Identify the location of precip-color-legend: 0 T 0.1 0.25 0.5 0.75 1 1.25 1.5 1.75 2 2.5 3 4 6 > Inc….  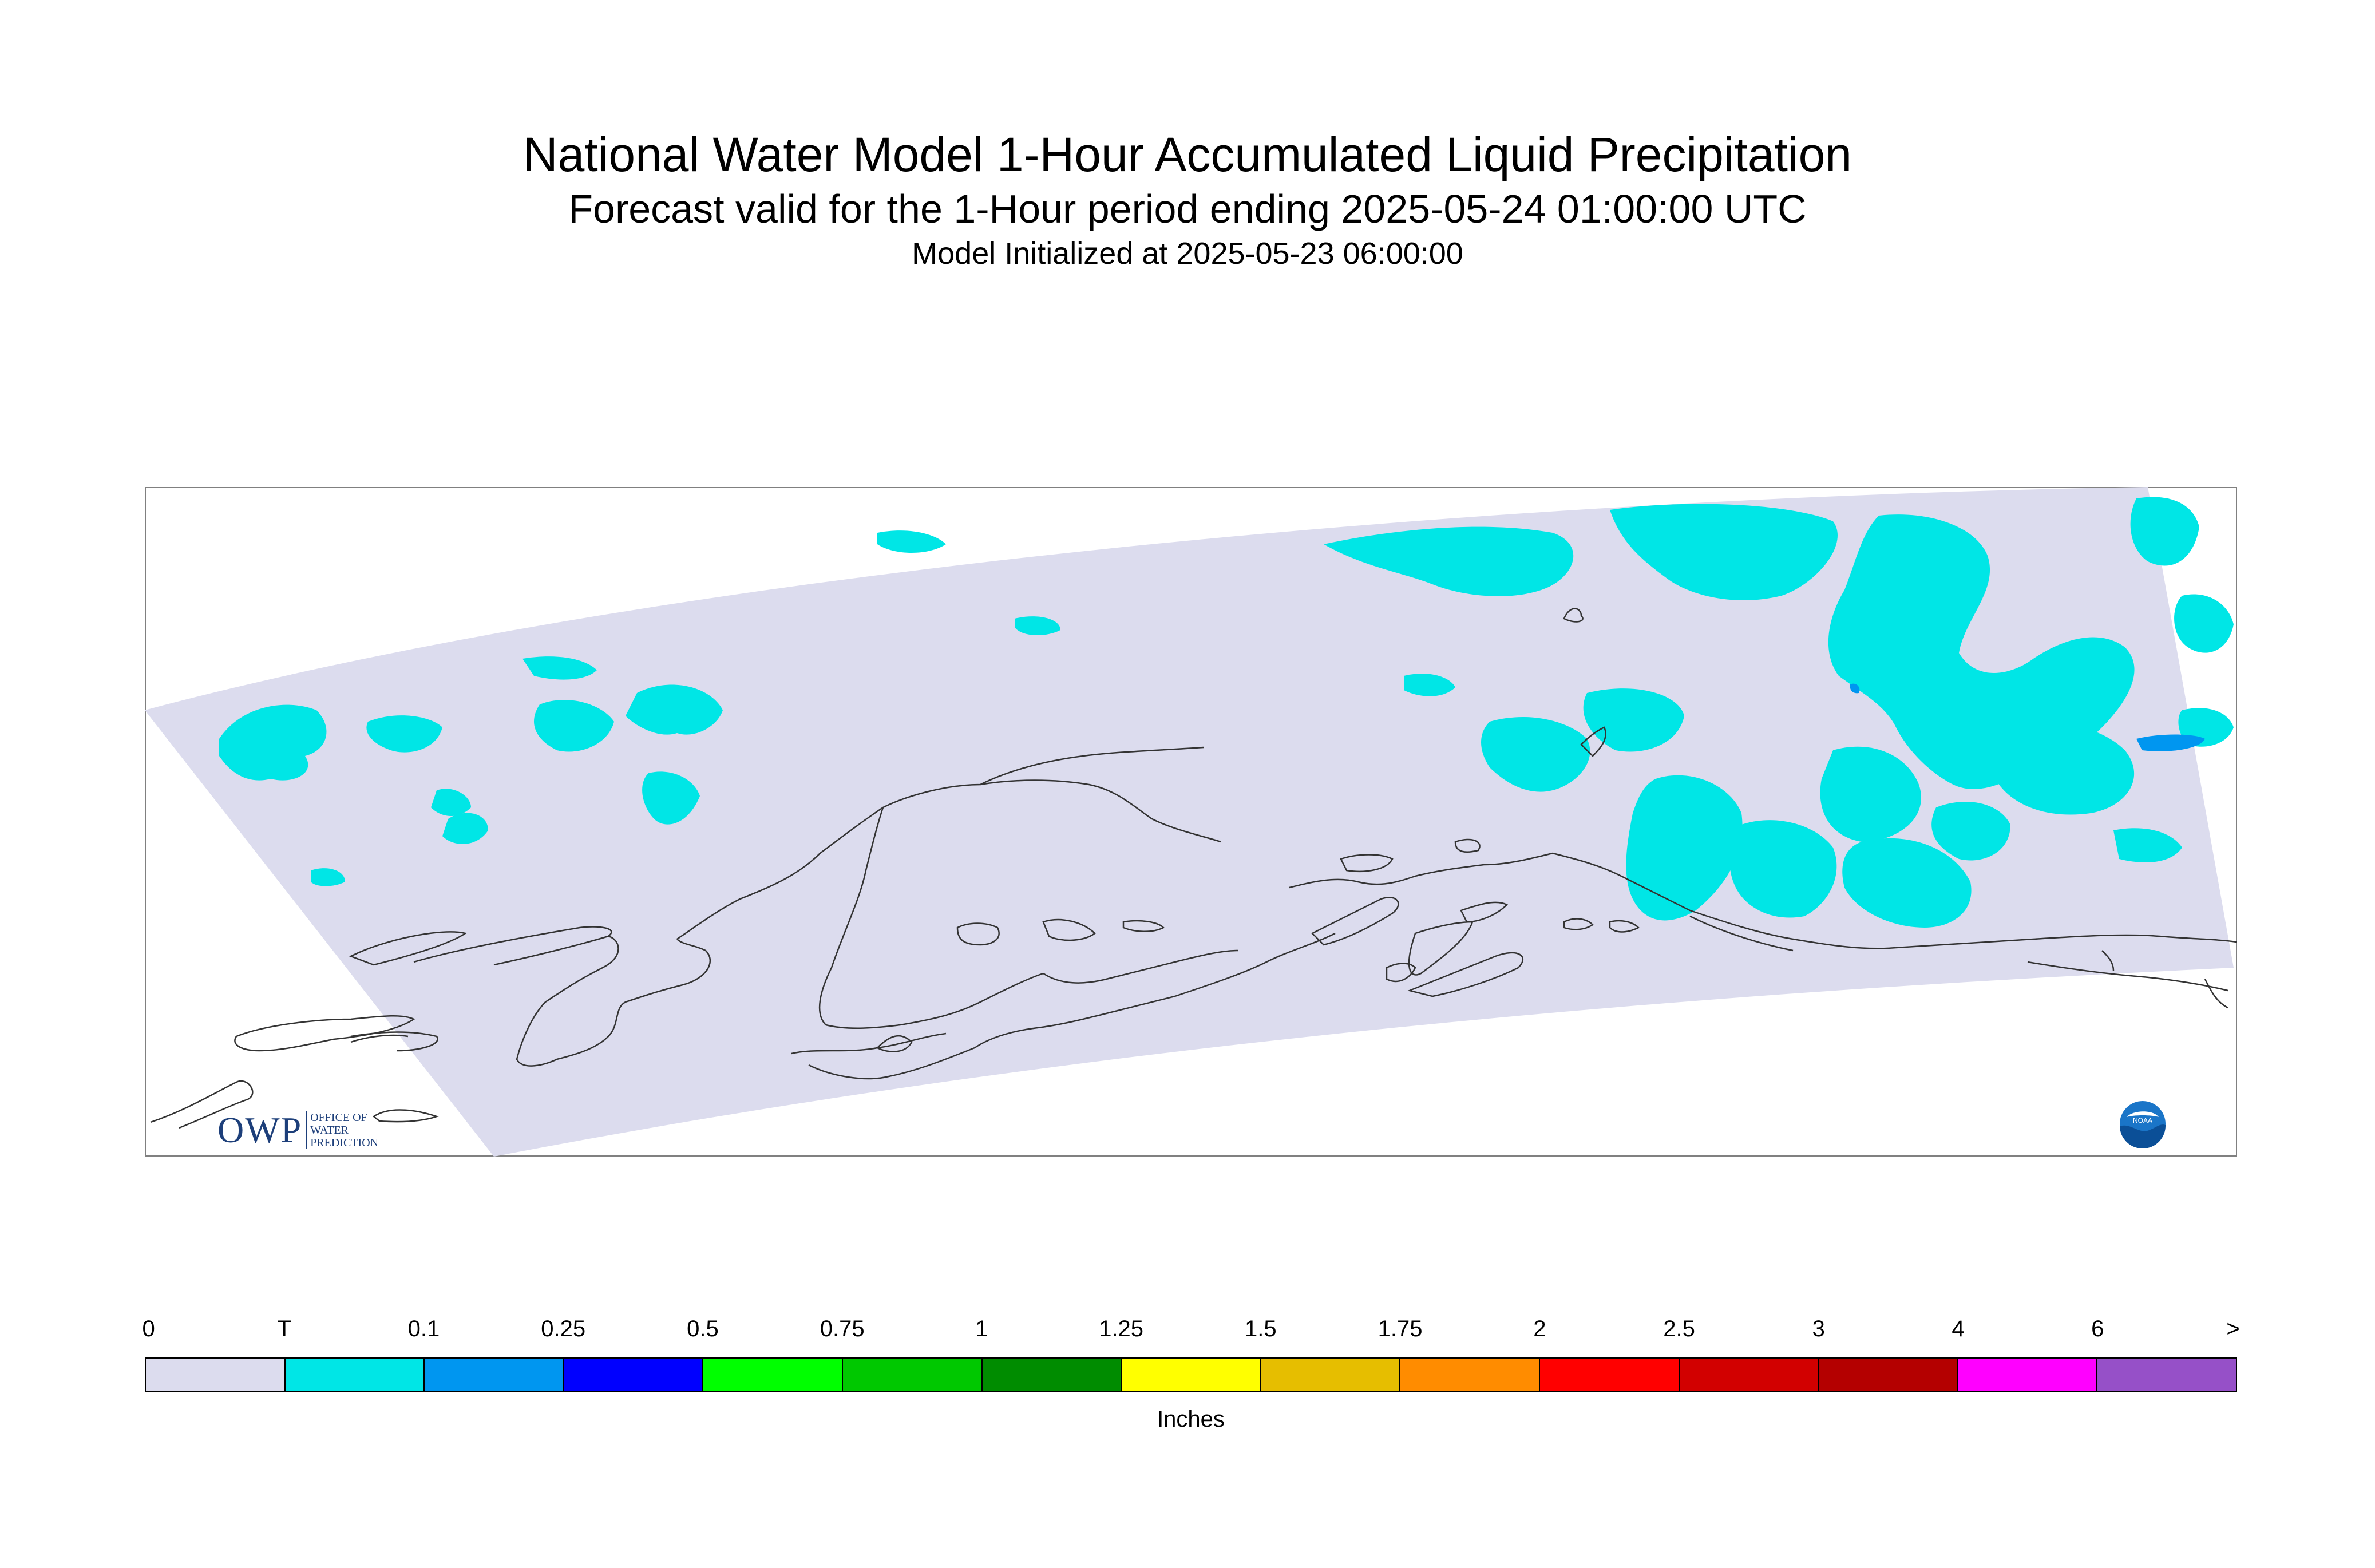
(1191, 1379).